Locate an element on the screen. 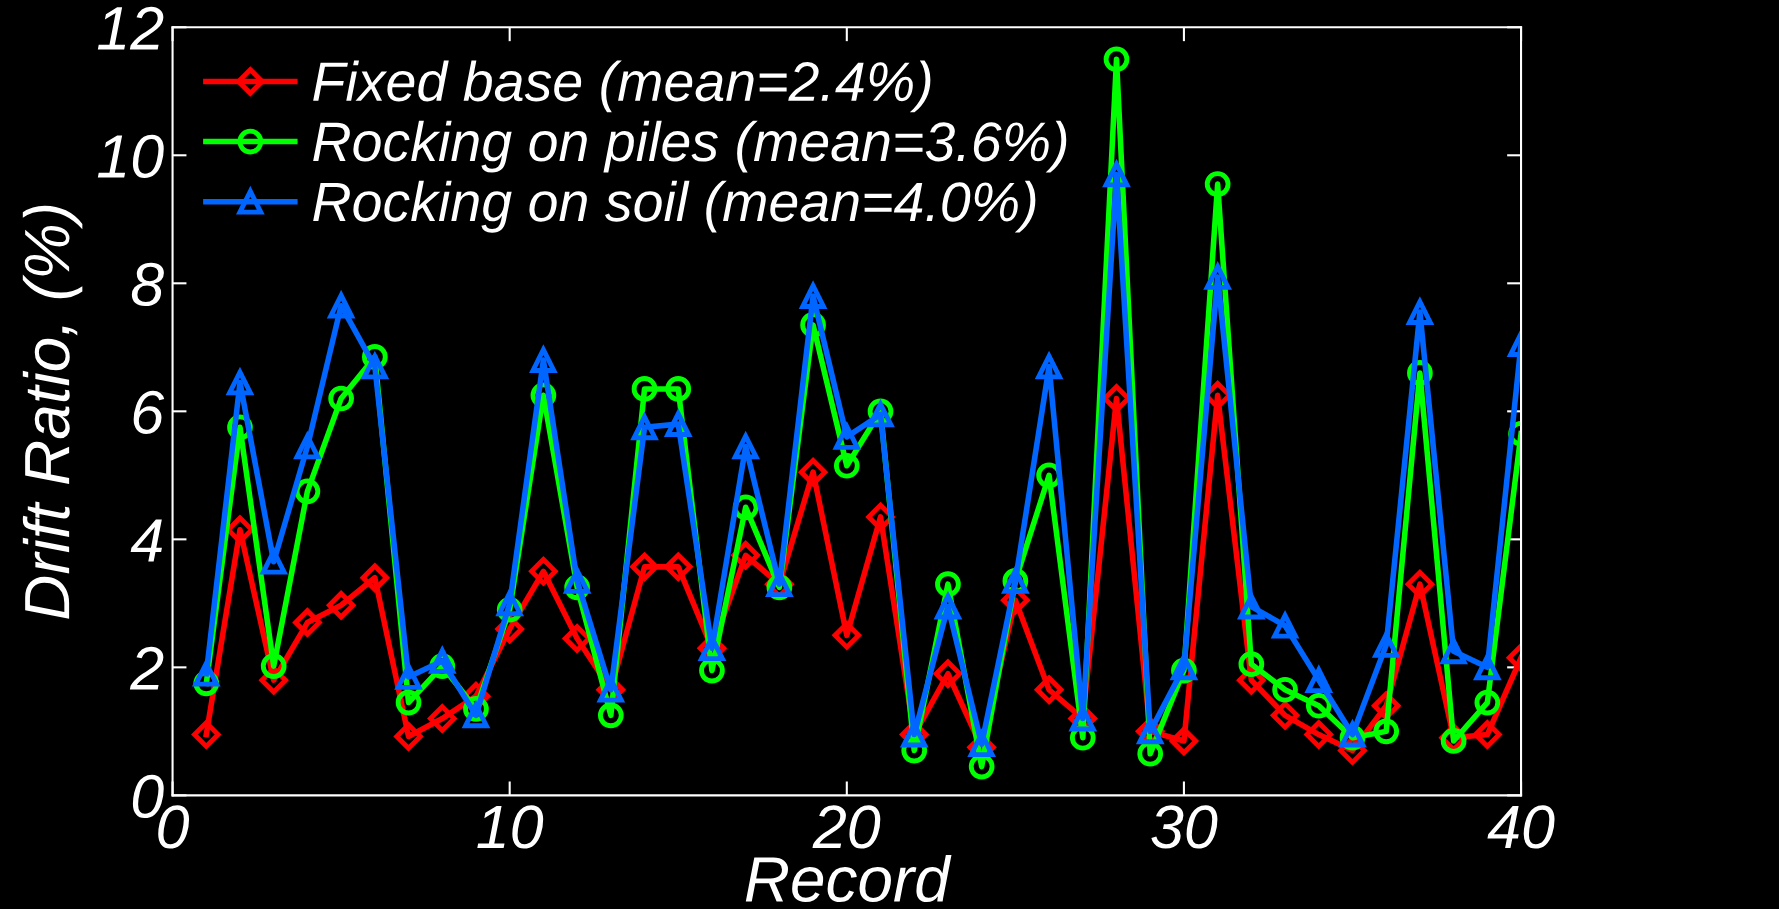 The image size is (1779, 909). y-tick-label: 10 is located at coordinates (130, 156).